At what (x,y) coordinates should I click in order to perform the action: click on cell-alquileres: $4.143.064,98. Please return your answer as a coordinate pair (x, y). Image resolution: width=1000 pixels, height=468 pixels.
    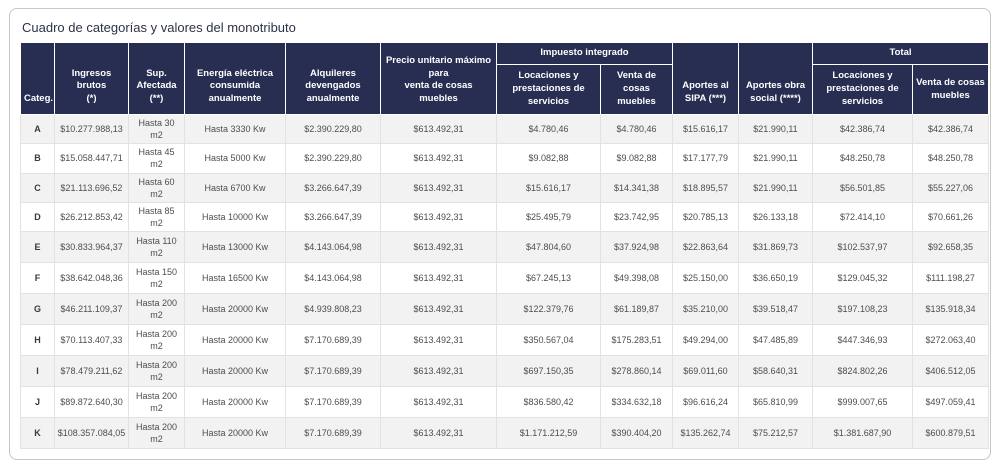
    Looking at the image, I should click on (333, 247).